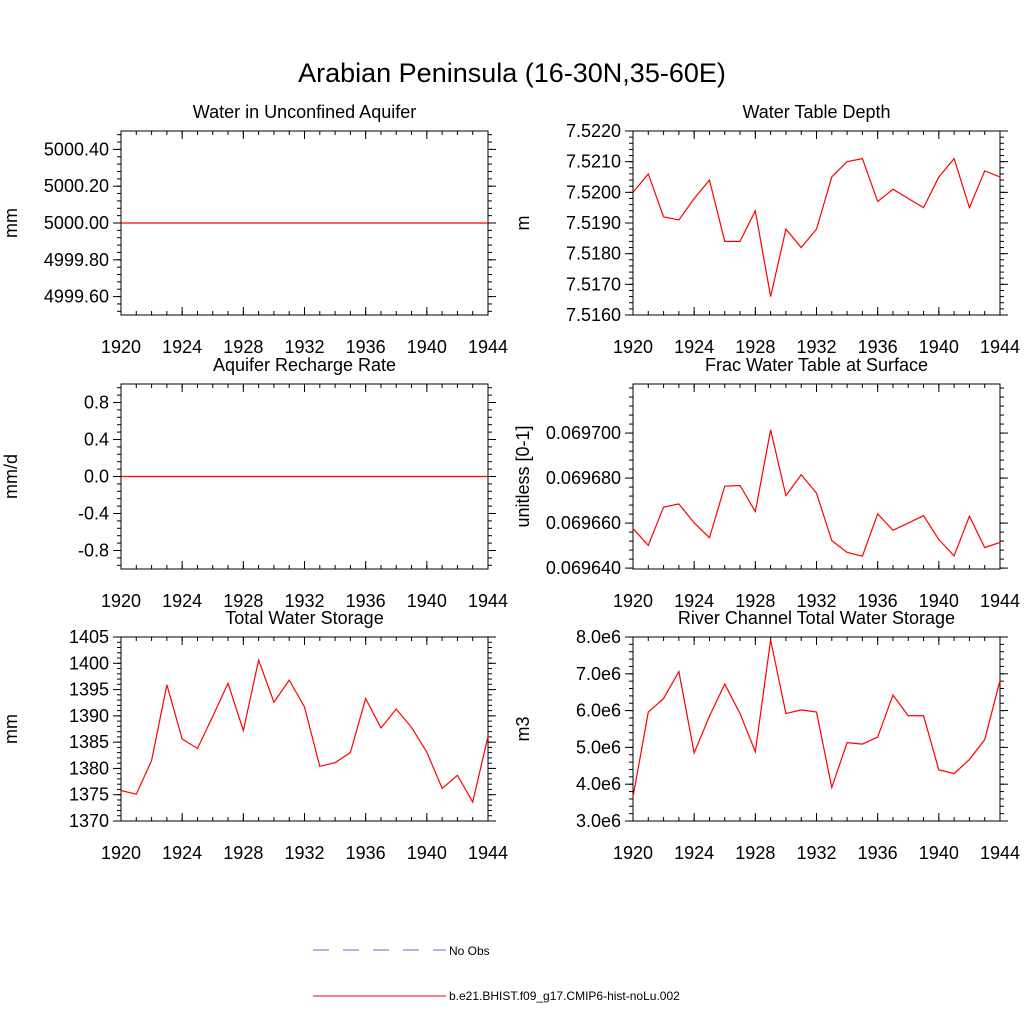 This screenshot has height=1024, width=1024. What do you see at coordinates (11, 476) in the screenshot?
I see `y-axis-label: mm/d` at bounding box center [11, 476].